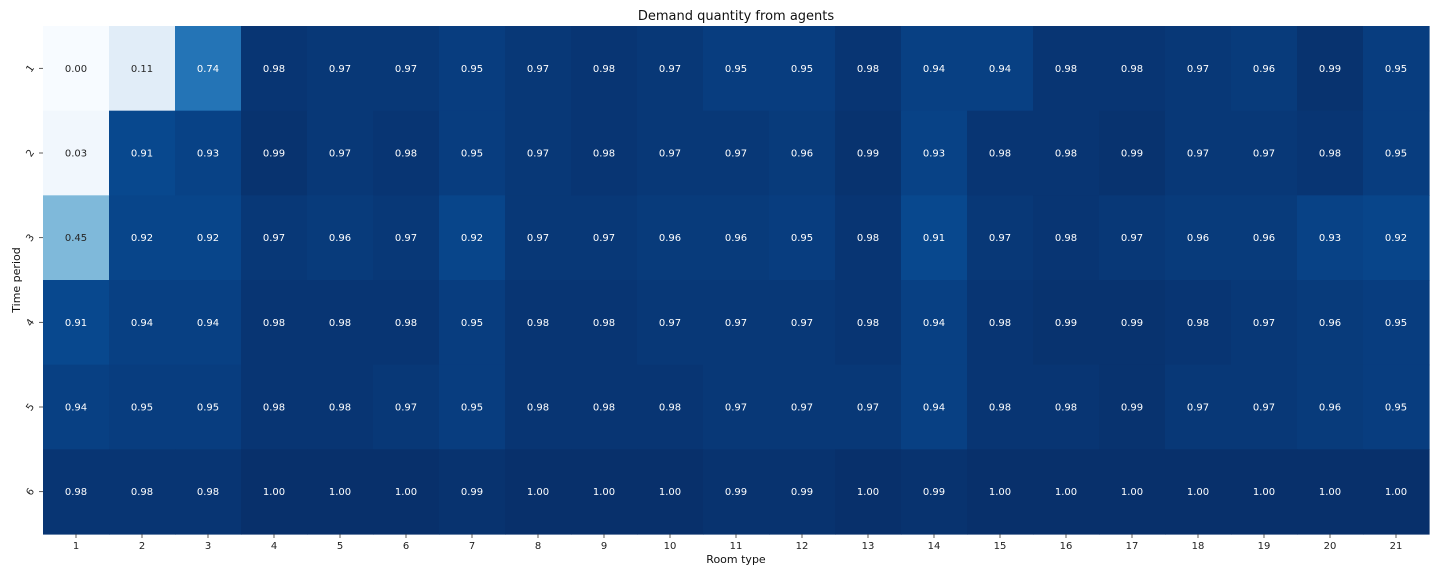 Image resolution: width=1440 pixels, height=576 pixels. I want to click on heatmap-cell-r6-c6, so click(406, 492).